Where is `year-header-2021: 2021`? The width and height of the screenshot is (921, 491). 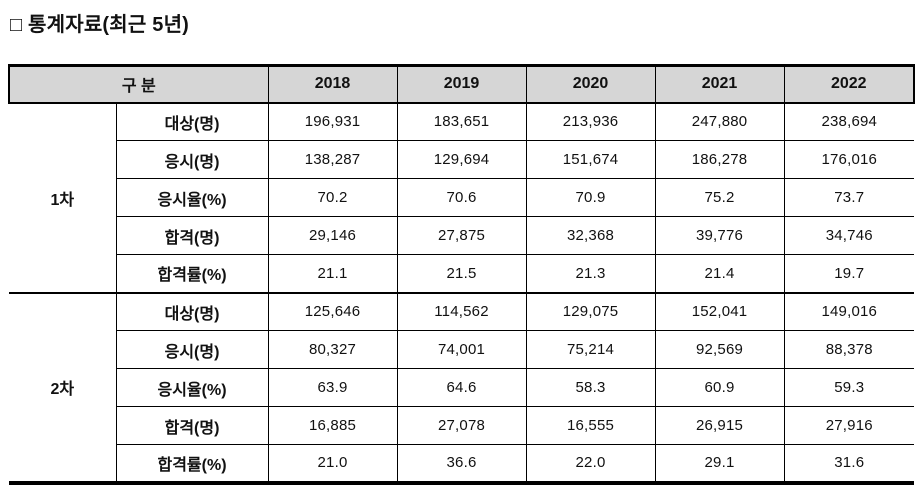 year-header-2021: 2021 is located at coordinates (719, 84).